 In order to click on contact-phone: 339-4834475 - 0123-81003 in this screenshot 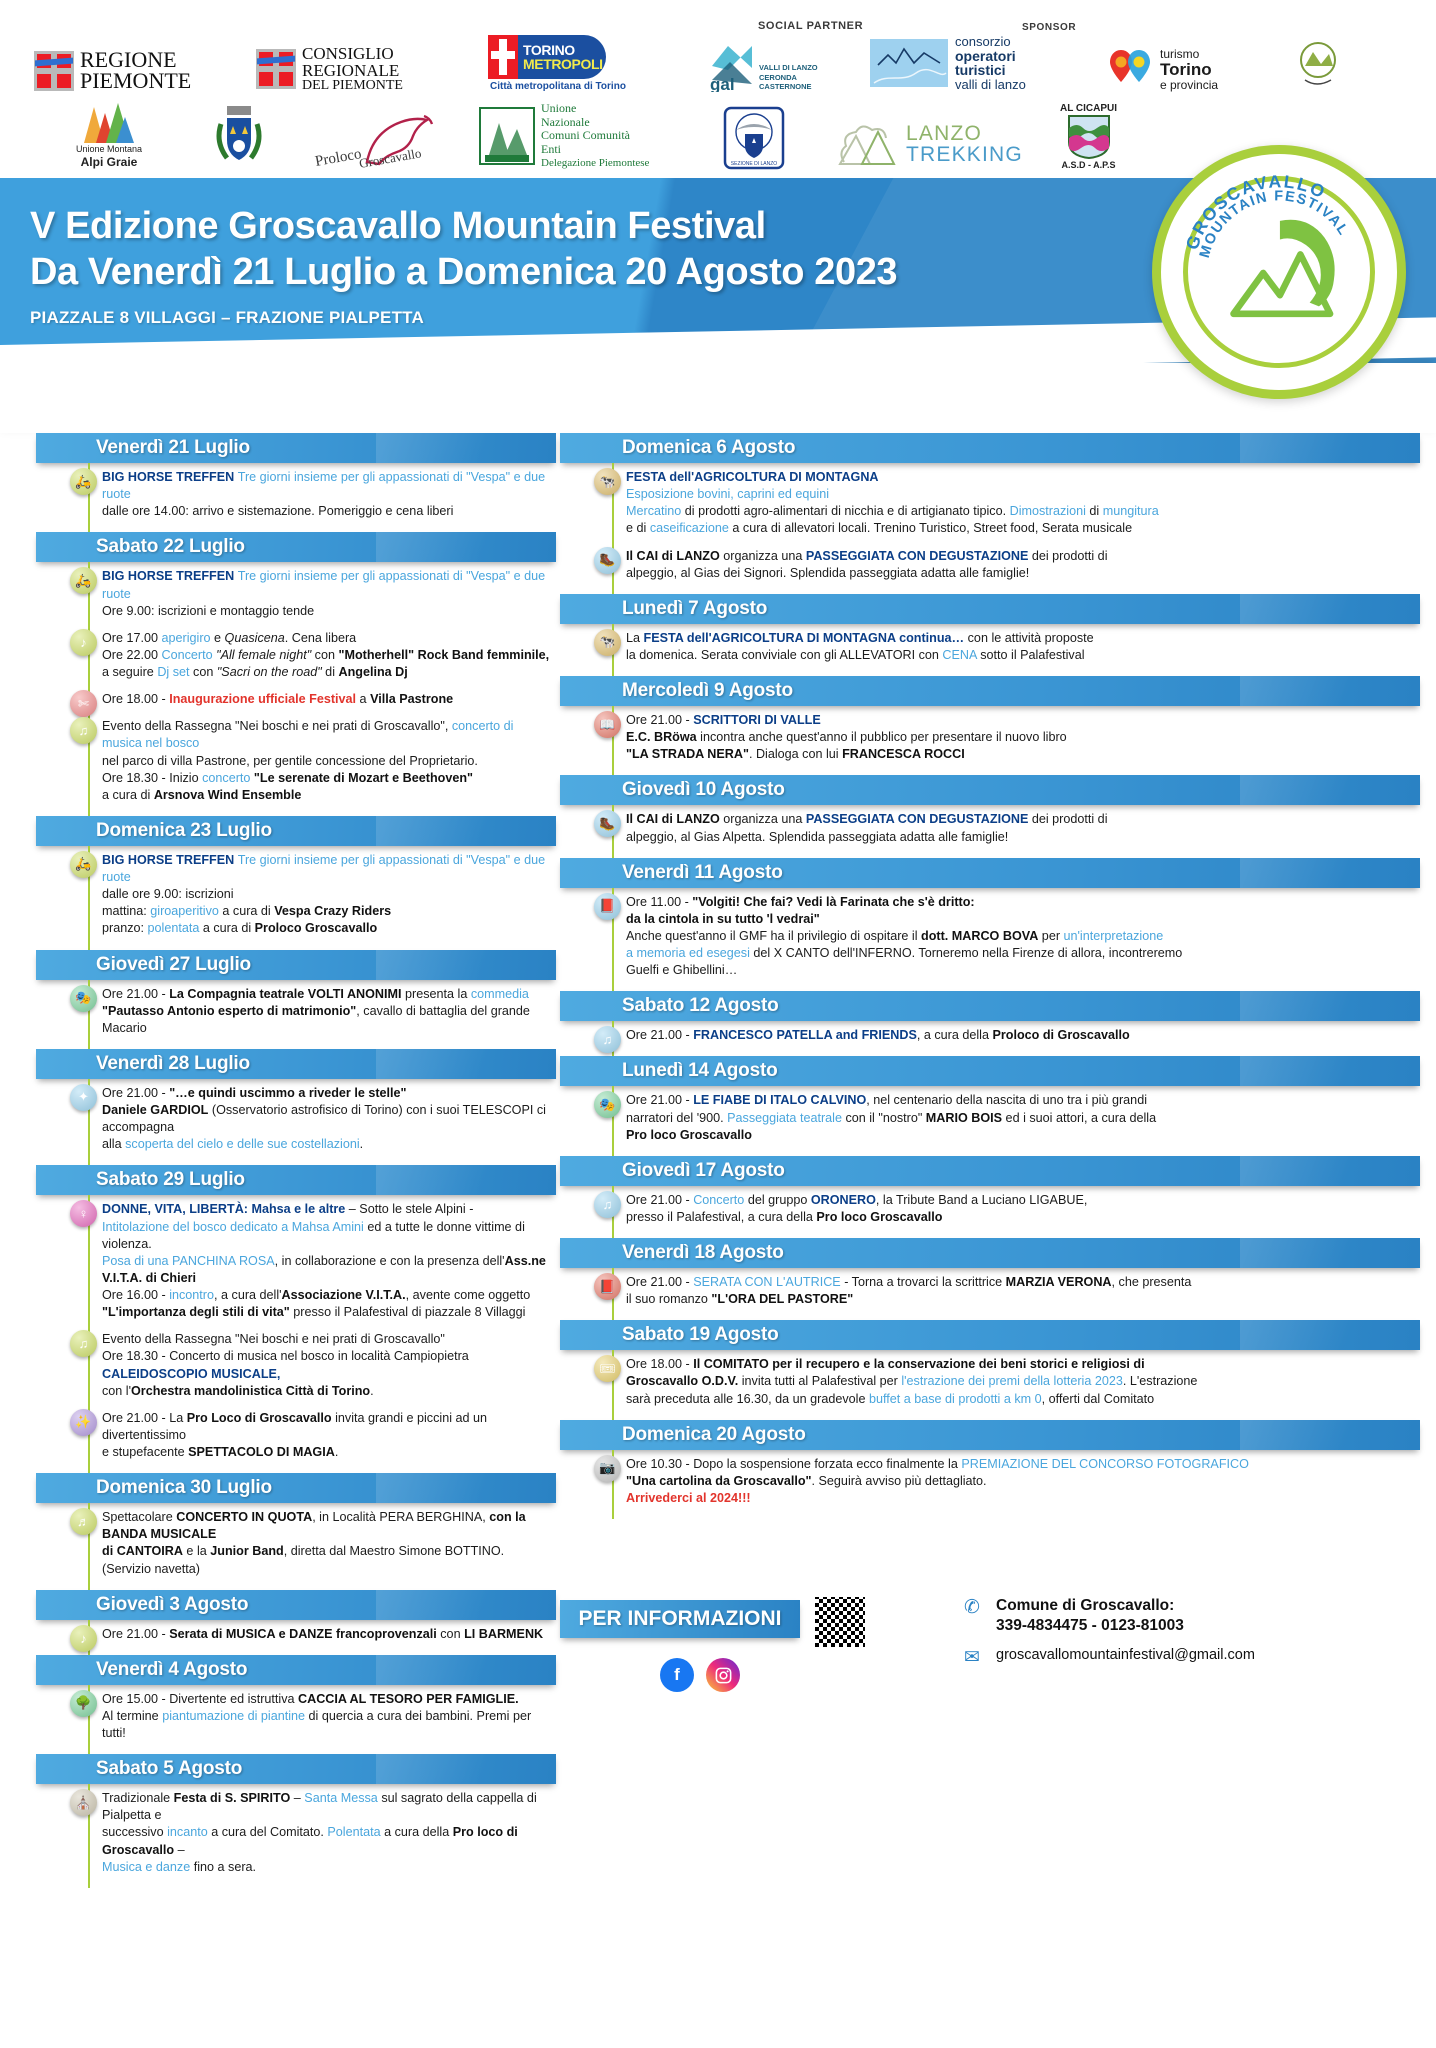, I will do `click(1090, 1626)`.